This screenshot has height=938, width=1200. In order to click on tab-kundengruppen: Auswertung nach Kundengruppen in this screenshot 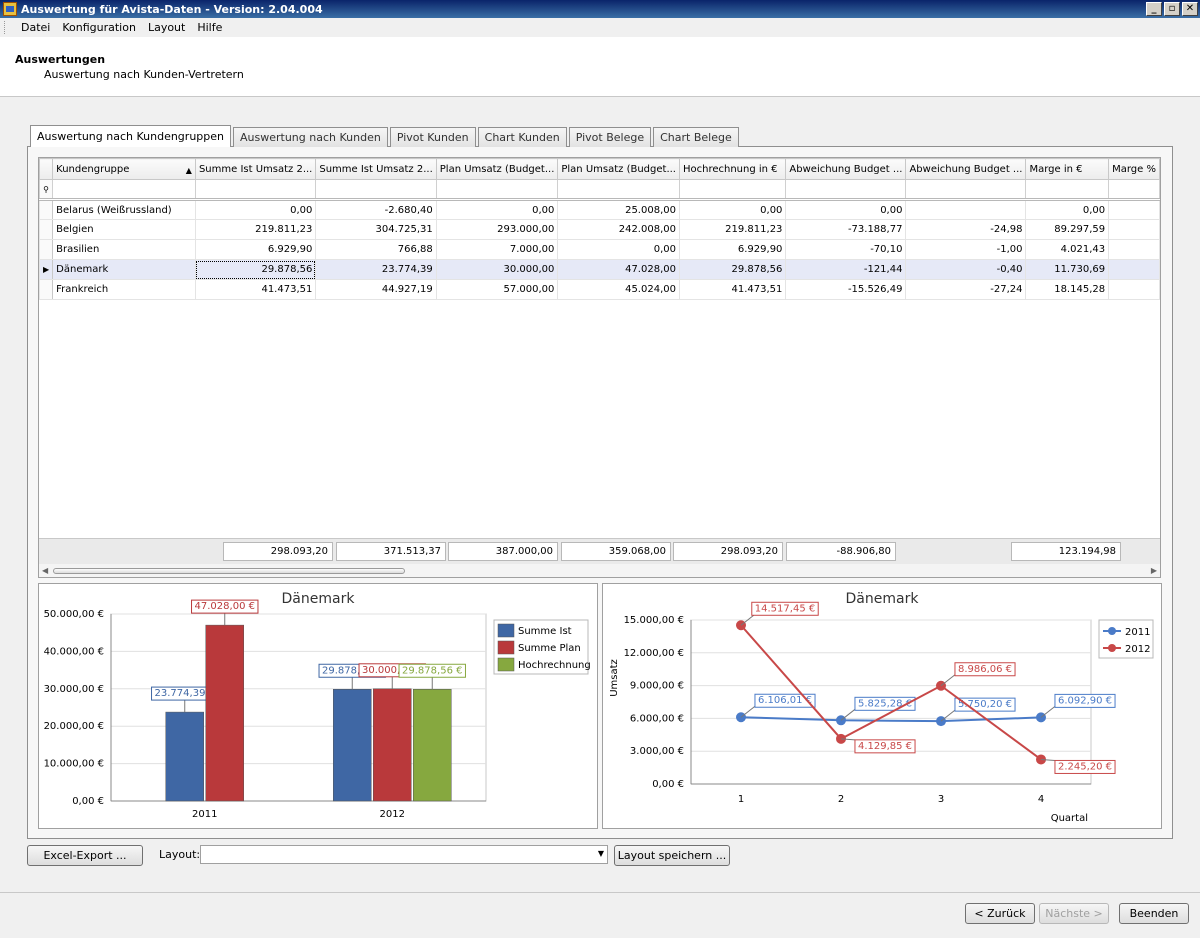, I will do `click(130, 136)`.